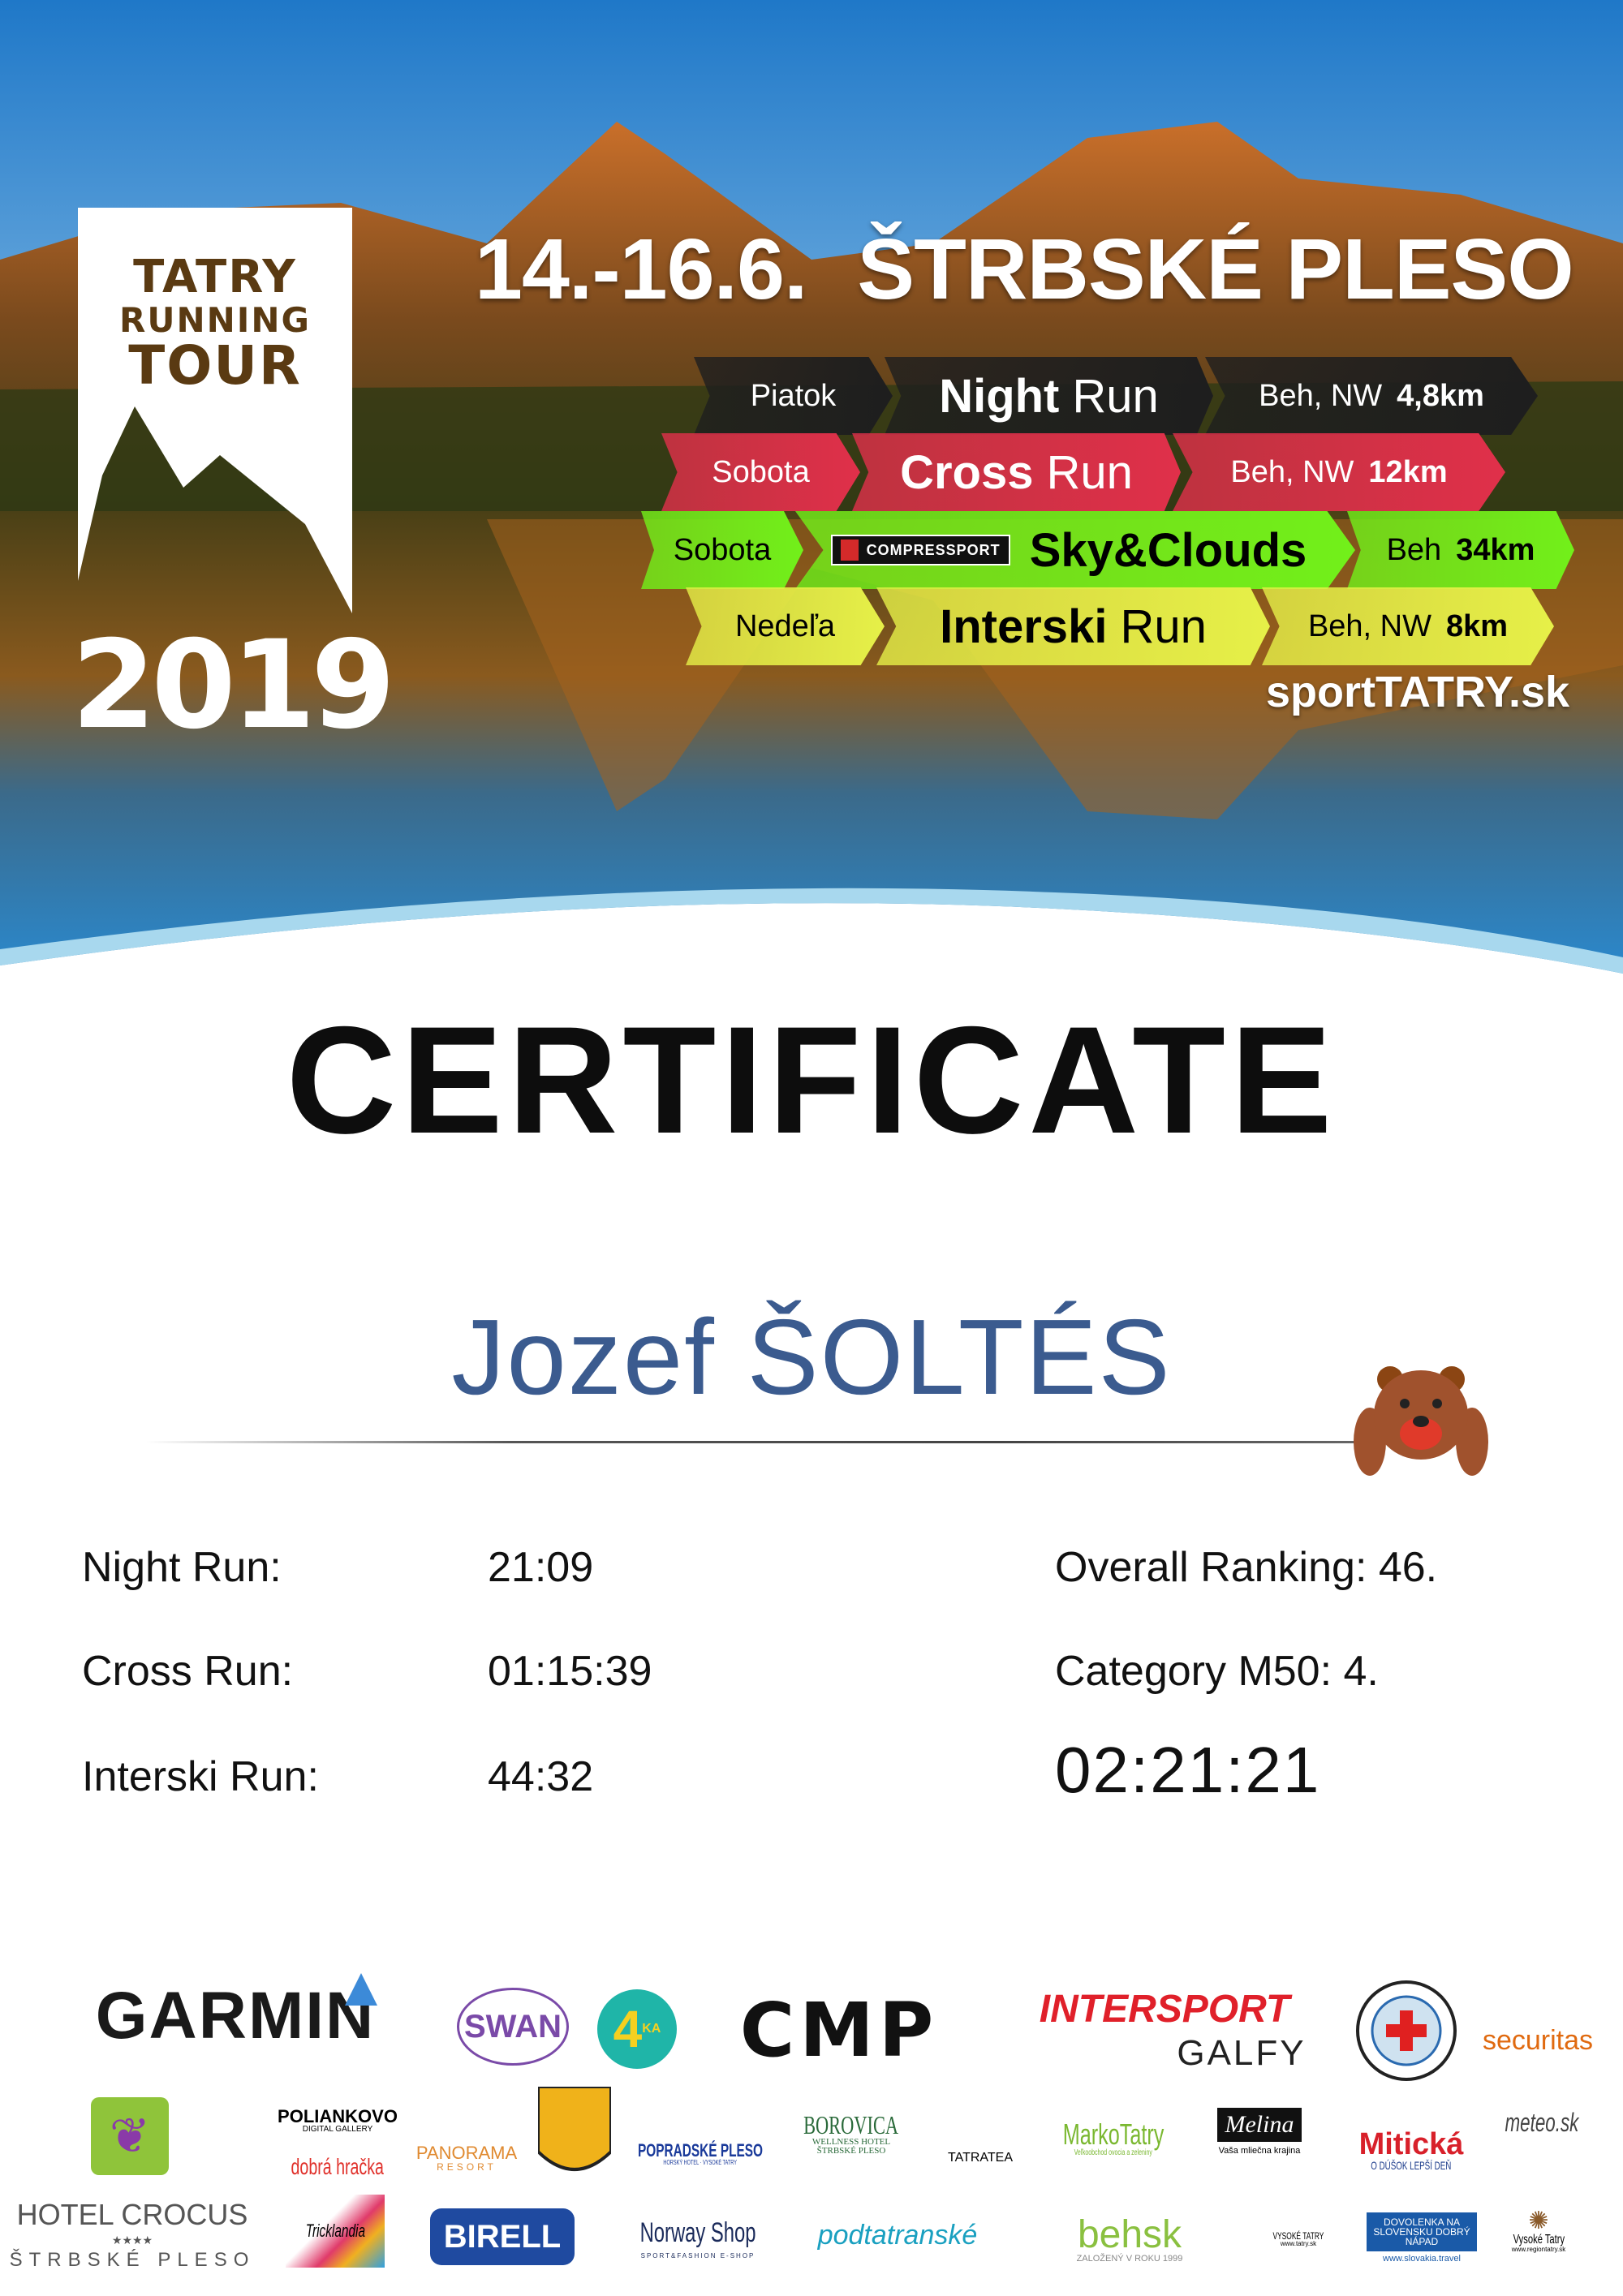 Image resolution: width=1623 pixels, height=2296 pixels. I want to click on sponsor-podtatranske: podtatranské, so click(897, 2235).